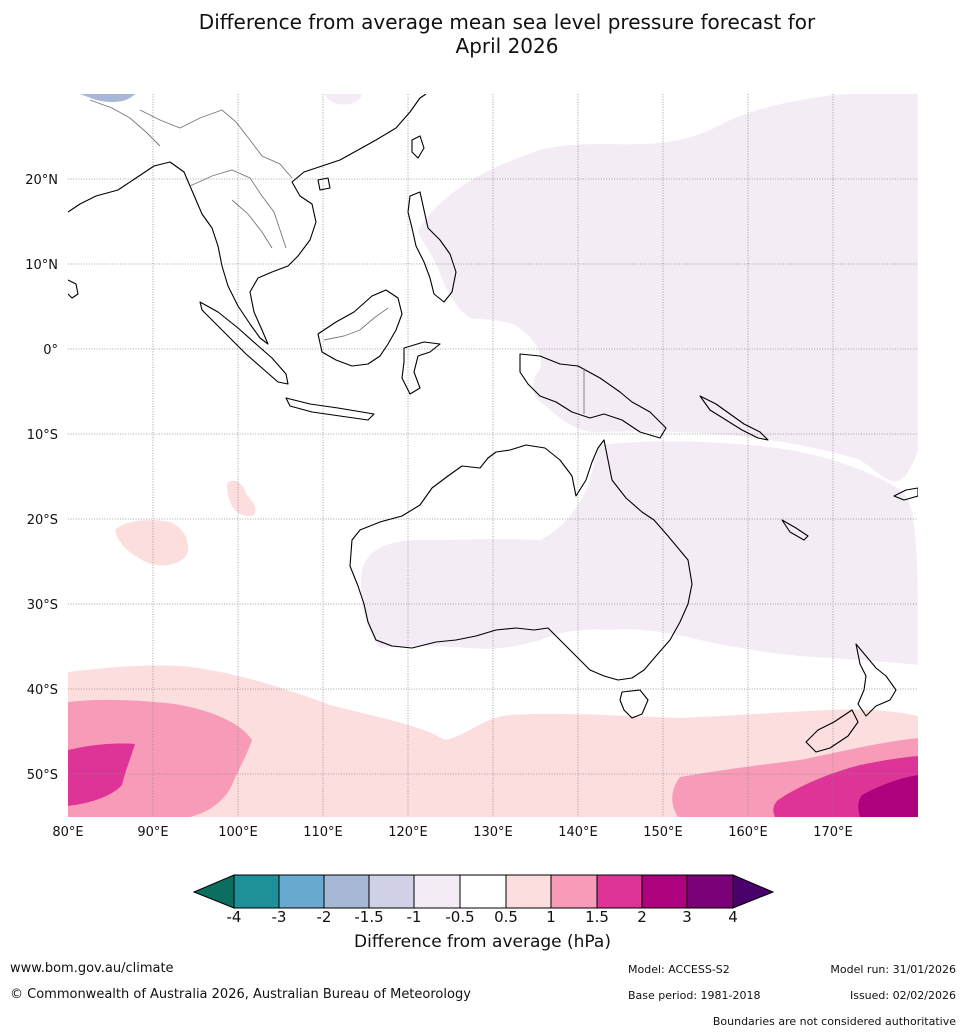 The width and height of the screenshot is (965, 1035). Describe the element at coordinates (41, 265) in the screenshot. I see `lat-label: 10°N` at that location.